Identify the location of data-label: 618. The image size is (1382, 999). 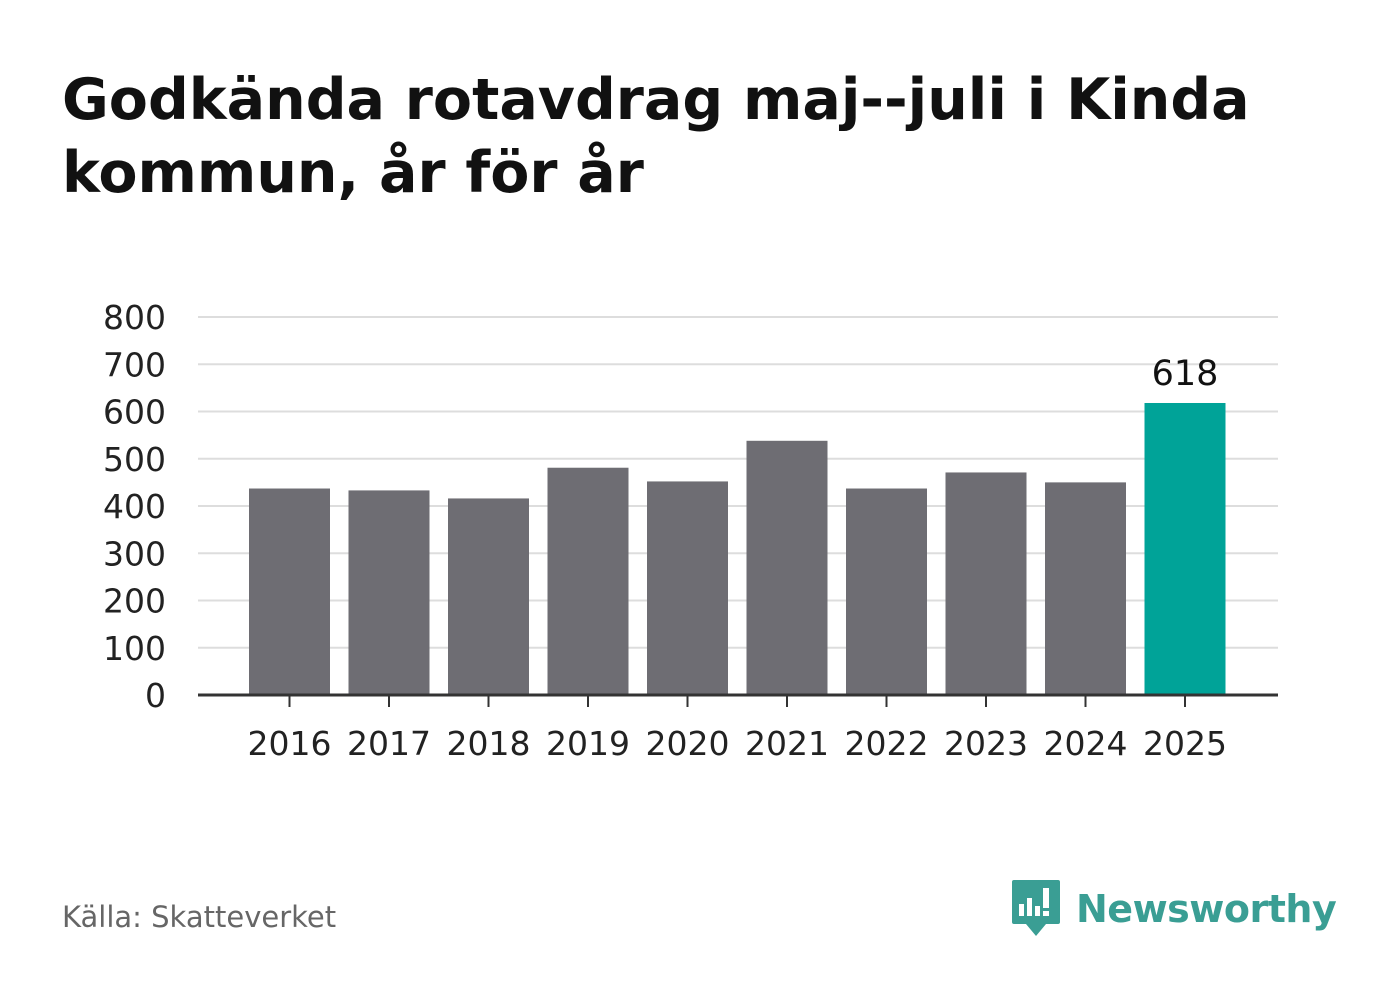
(1185, 374).